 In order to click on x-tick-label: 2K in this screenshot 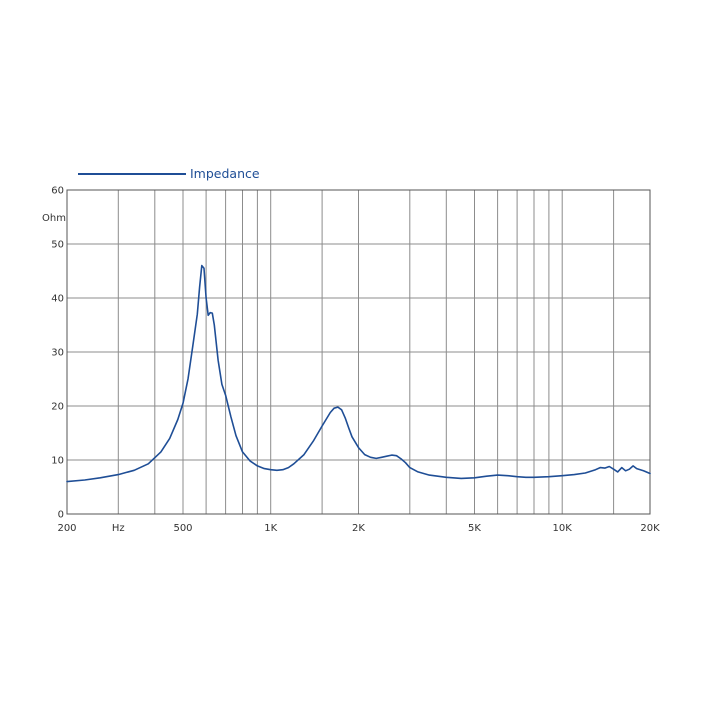, I will do `click(358, 528)`.